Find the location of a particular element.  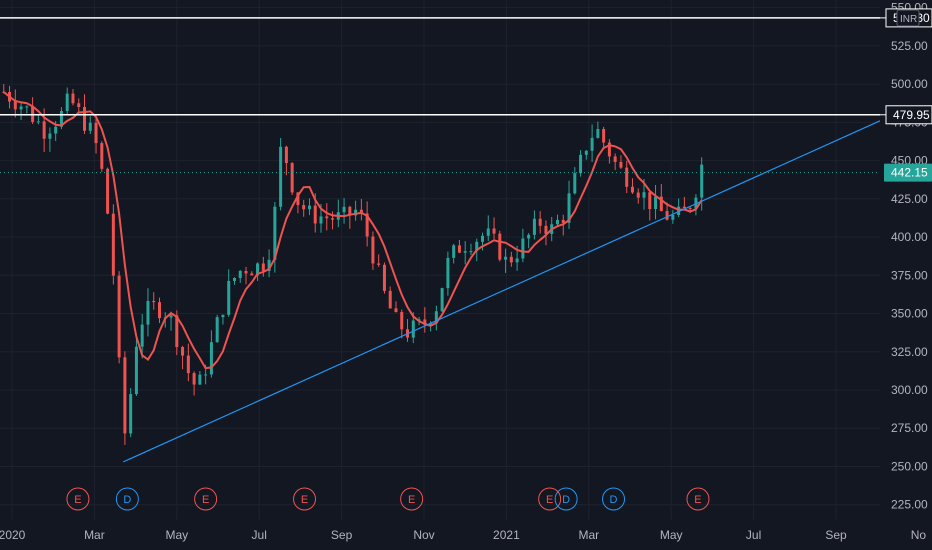

y-tick-label: 350.00 is located at coordinates (909, 314).